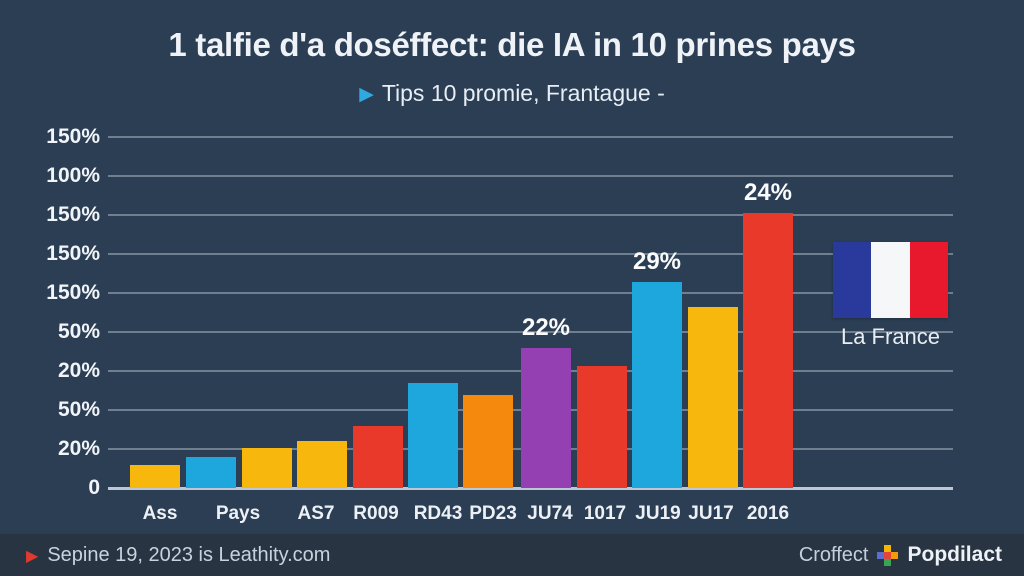 The height and width of the screenshot is (576, 1024). What do you see at coordinates (523, 93) in the screenshot?
I see `chart-subtitle-text: Tips 10 promie, Frantague -` at bounding box center [523, 93].